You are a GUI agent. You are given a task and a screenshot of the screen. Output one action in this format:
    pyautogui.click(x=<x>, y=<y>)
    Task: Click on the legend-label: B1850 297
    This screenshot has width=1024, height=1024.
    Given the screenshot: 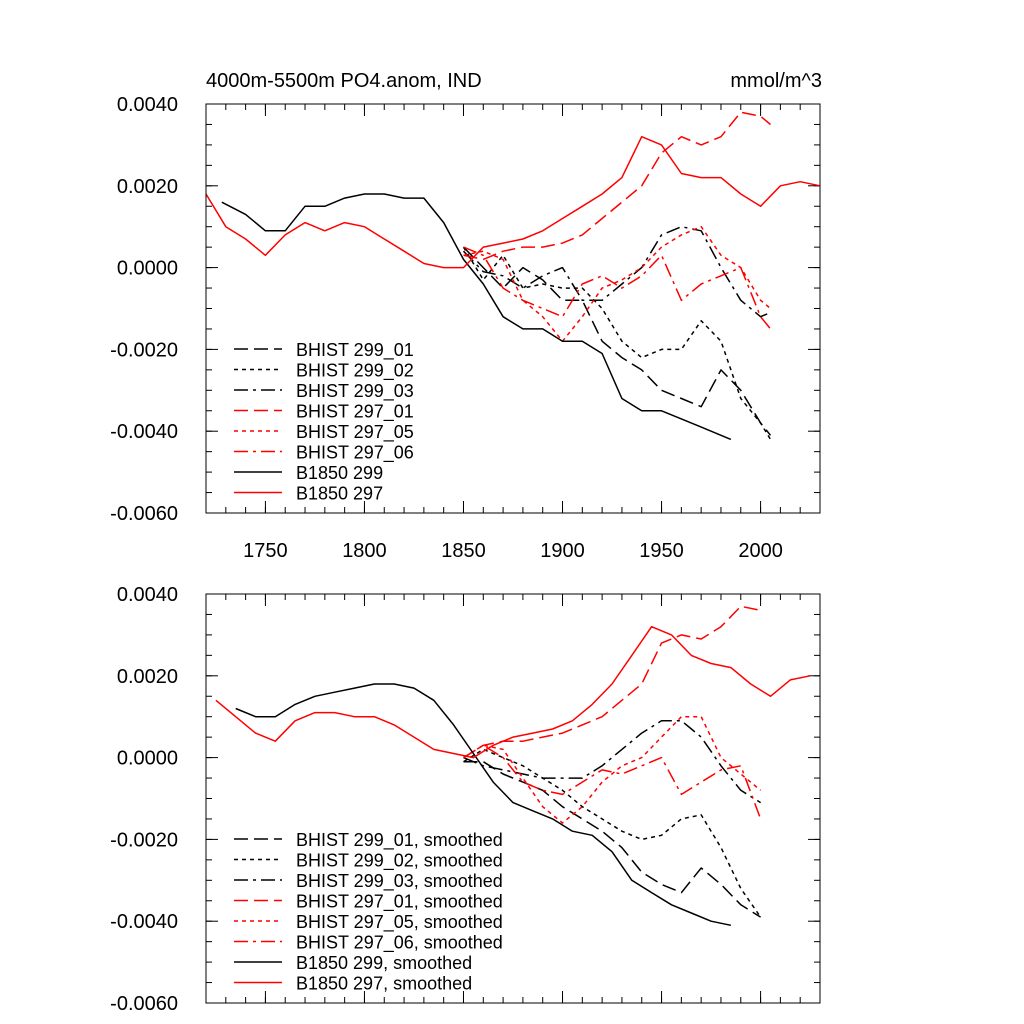 What is the action you would take?
    pyautogui.click(x=339, y=494)
    